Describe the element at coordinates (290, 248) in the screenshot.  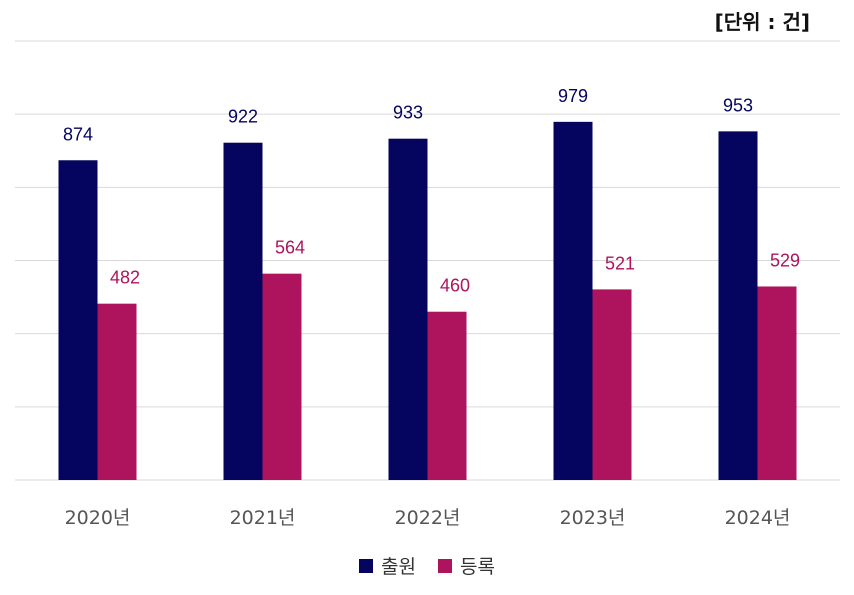
I see `data-label: 564` at that location.